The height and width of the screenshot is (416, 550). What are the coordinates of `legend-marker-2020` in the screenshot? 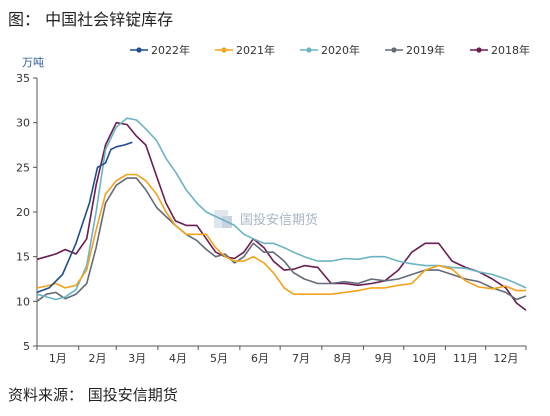 It's located at (309, 50).